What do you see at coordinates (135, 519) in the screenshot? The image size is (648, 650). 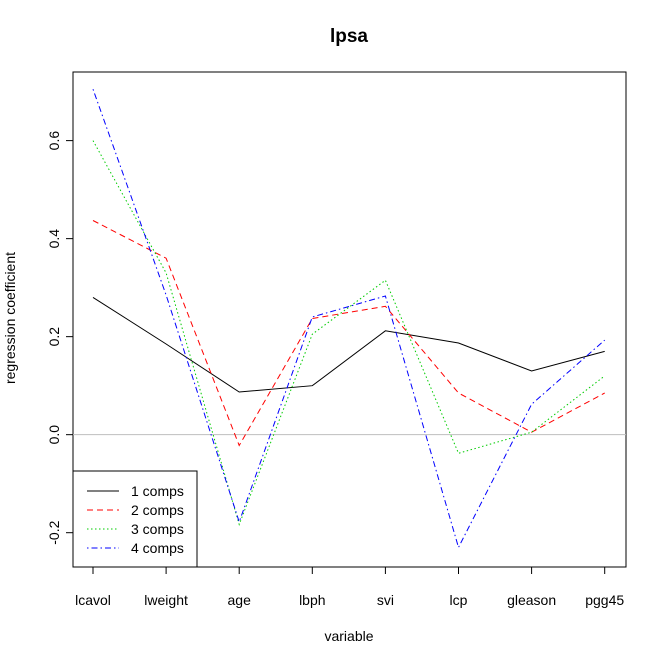 I see `legend-box` at bounding box center [135, 519].